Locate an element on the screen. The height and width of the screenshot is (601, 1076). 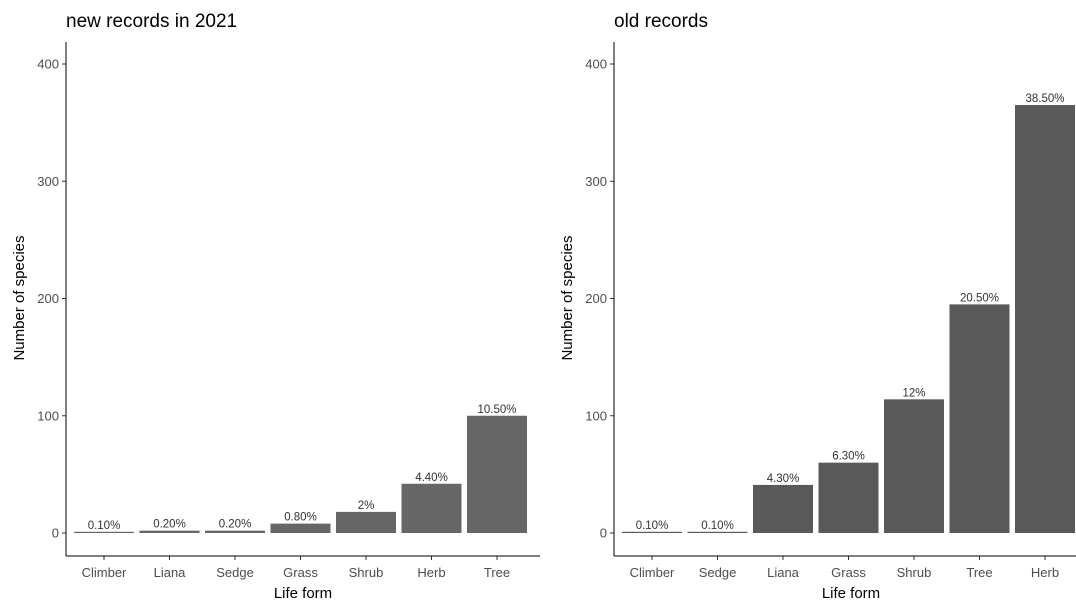
bar-value-label: 6.30% is located at coordinates (848, 457).